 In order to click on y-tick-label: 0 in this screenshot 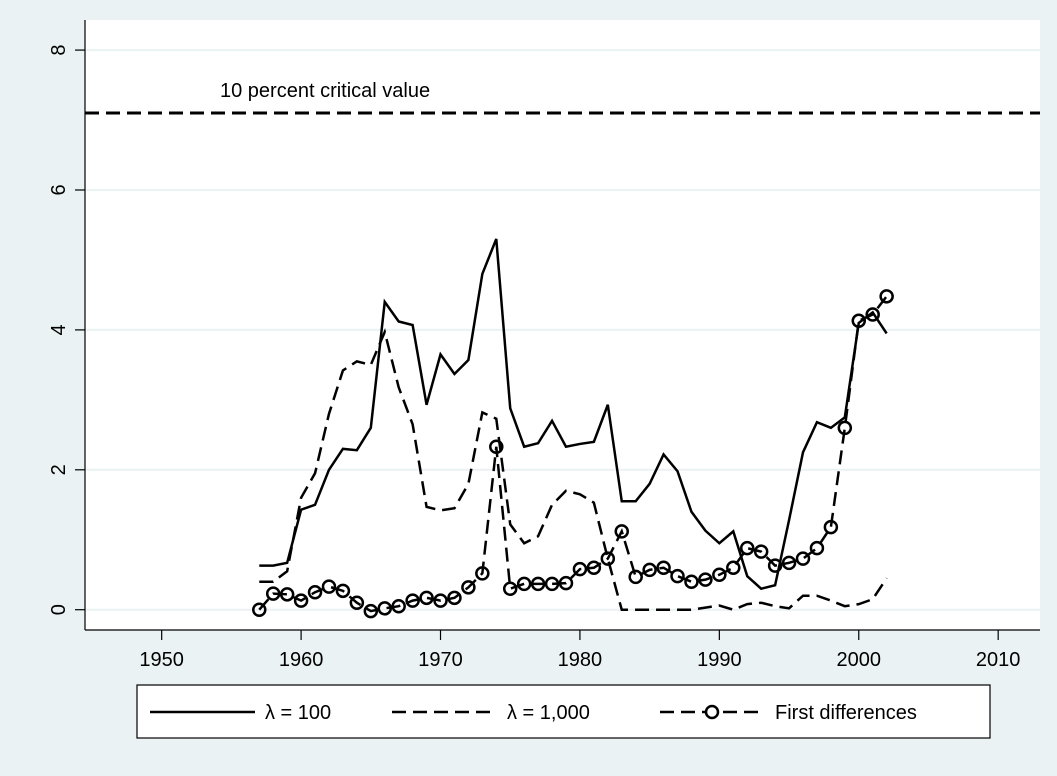, I will do `click(59, 609)`.